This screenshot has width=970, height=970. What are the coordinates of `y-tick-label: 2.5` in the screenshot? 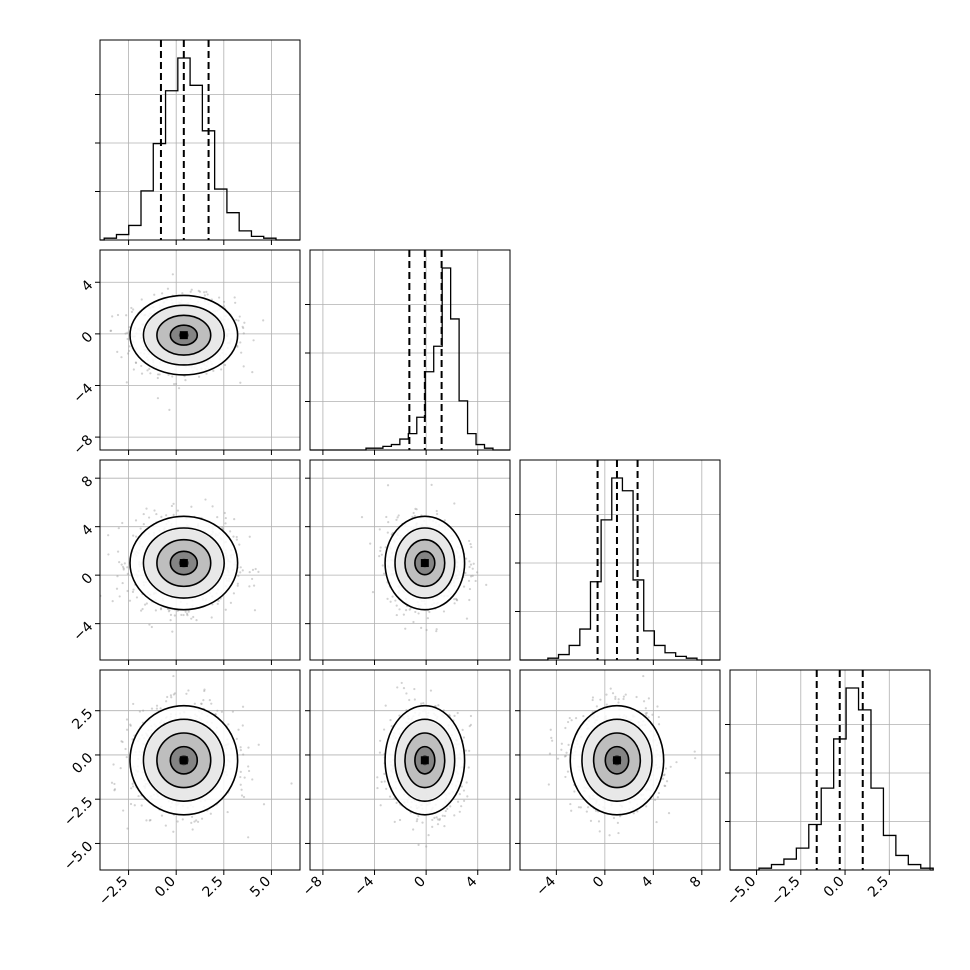 It's located at (82, 719).